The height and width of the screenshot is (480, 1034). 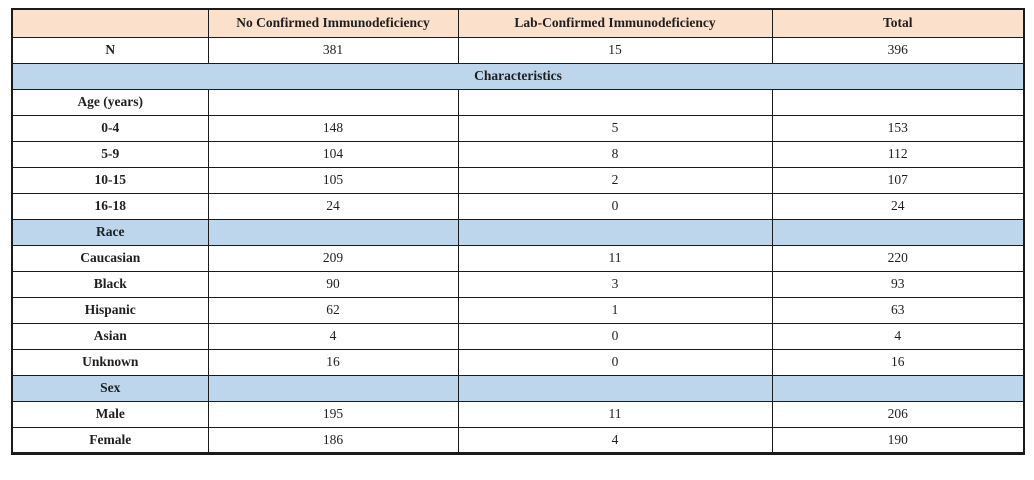 I want to click on value-cell: 3, so click(x=615, y=284).